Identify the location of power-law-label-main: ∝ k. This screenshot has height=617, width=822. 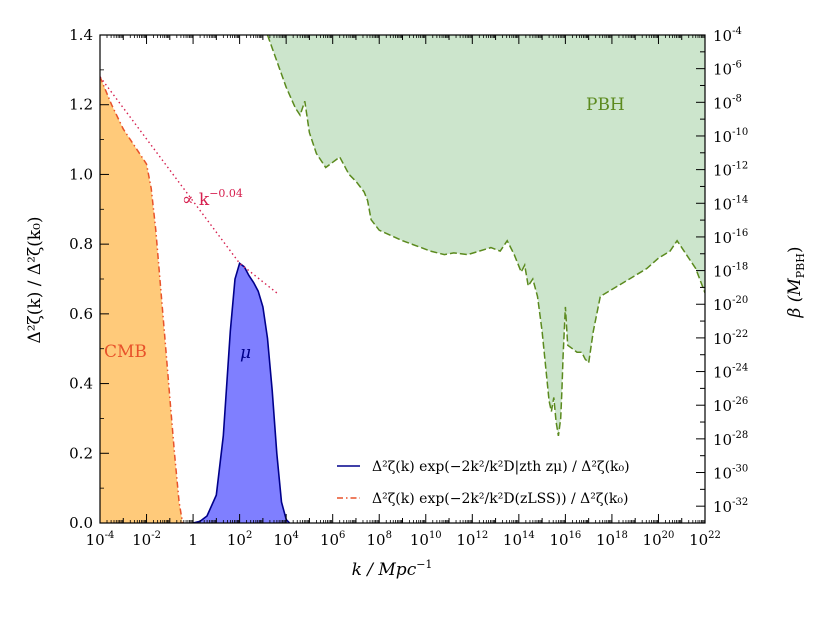
(196, 200).